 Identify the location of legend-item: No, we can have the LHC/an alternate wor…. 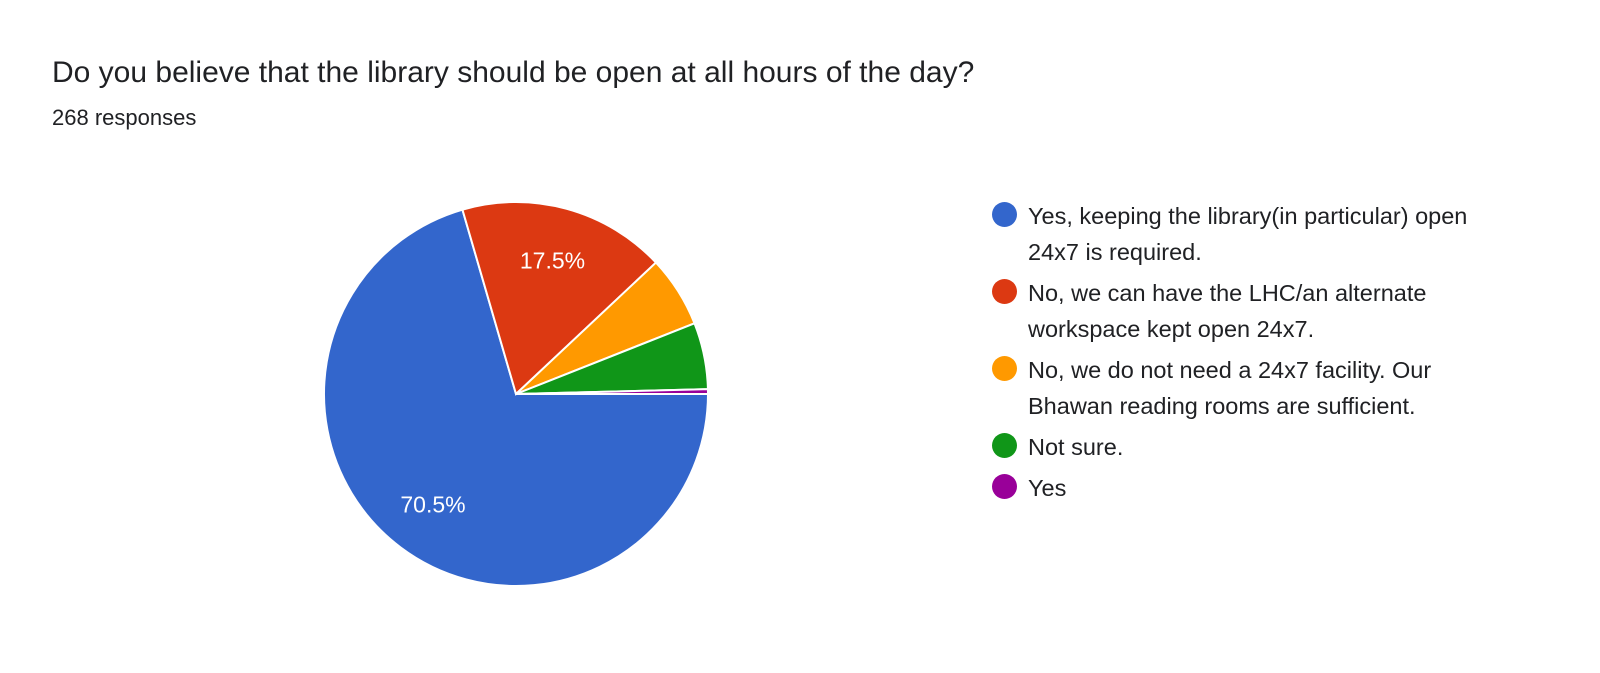
(1240, 311).